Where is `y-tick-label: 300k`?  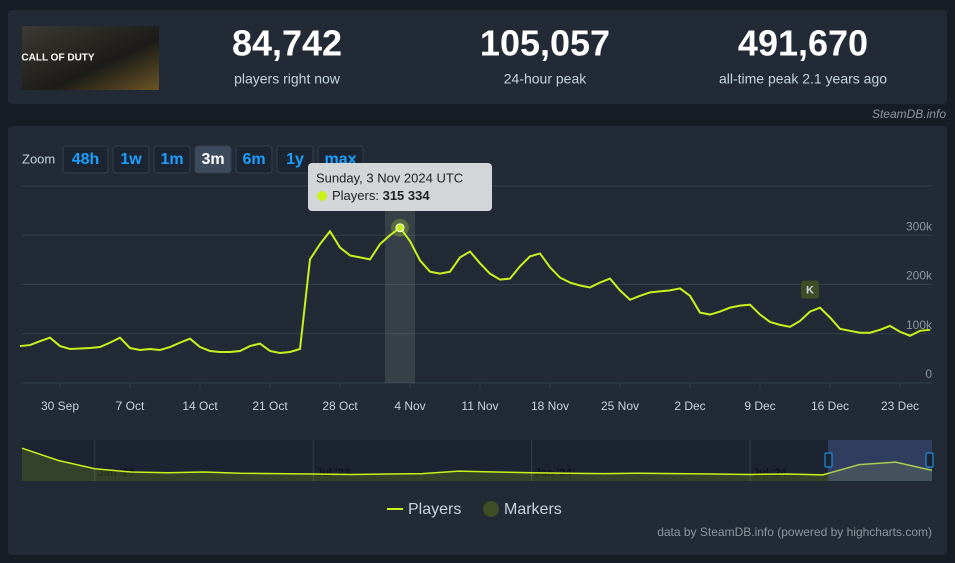 y-tick-label: 300k is located at coordinates (919, 226).